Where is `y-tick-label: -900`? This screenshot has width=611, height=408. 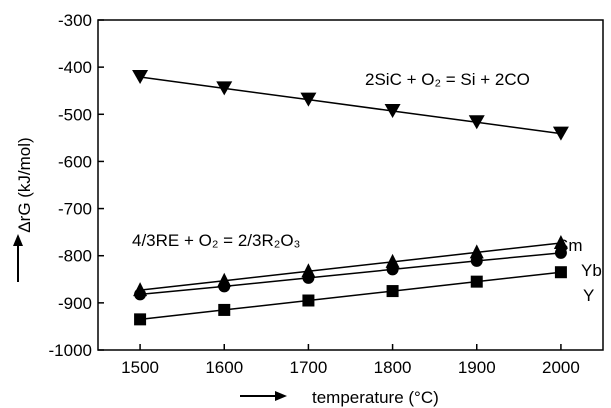
y-tick-label: -900 is located at coordinates (75, 303).